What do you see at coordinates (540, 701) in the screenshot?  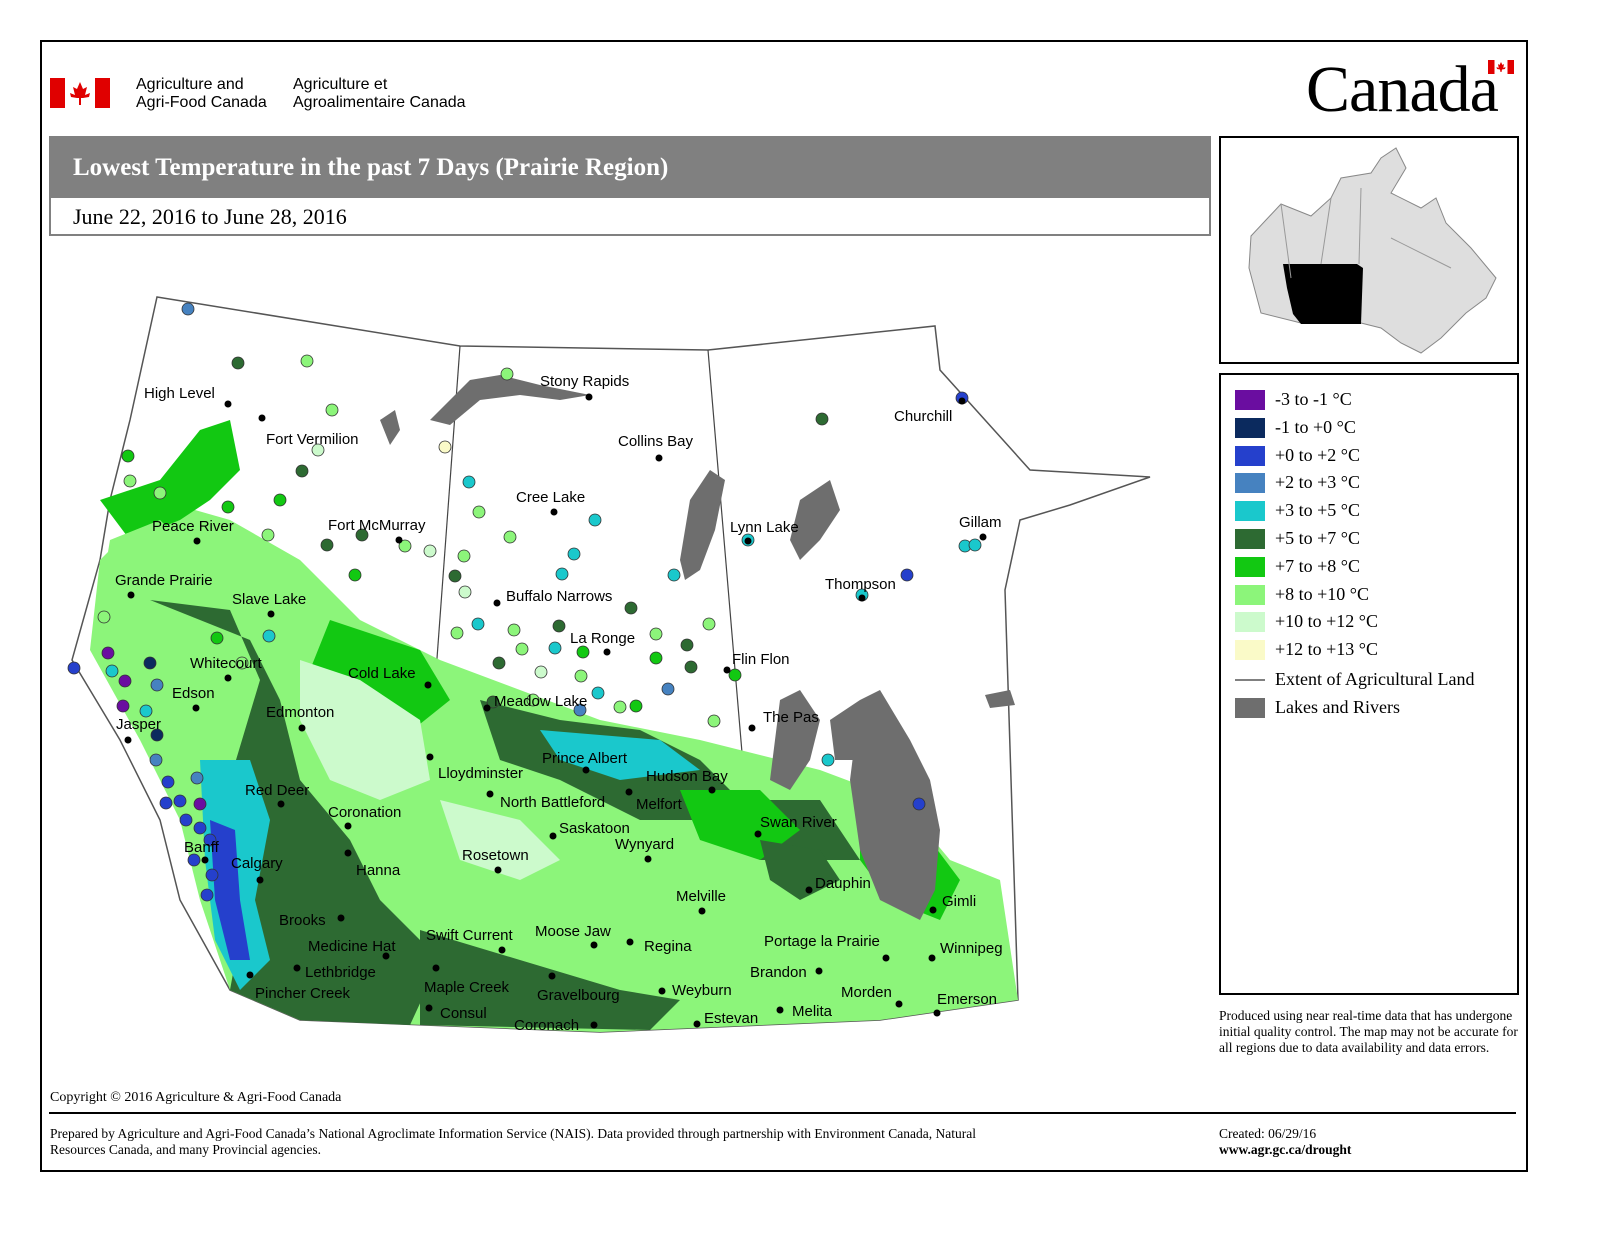 I see `city-label: Meadow Lake` at bounding box center [540, 701].